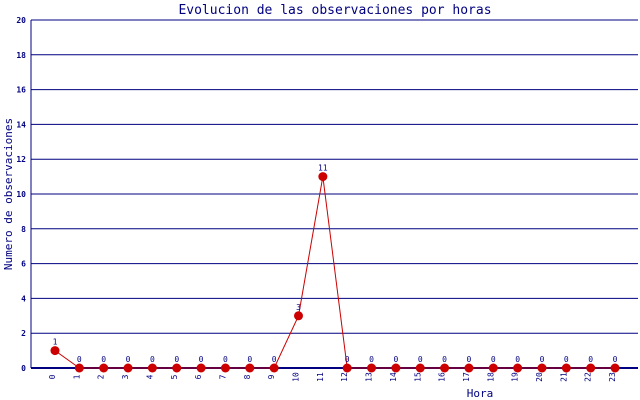 Image resolution: width=640 pixels, height=400 pixels. What do you see at coordinates (417, 377) in the screenshot?
I see `x-tick-label: 15` at bounding box center [417, 377].